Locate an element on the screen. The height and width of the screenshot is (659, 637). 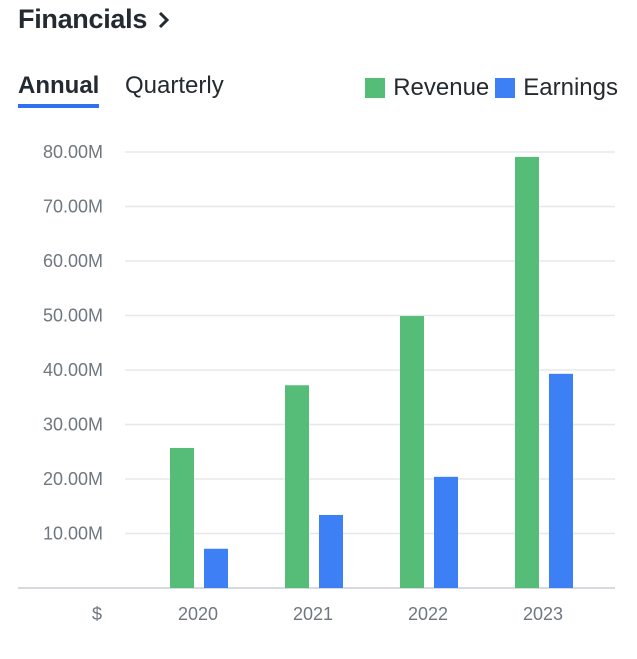
y-tick-label: 20.00M is located at coordinates (73, 479).